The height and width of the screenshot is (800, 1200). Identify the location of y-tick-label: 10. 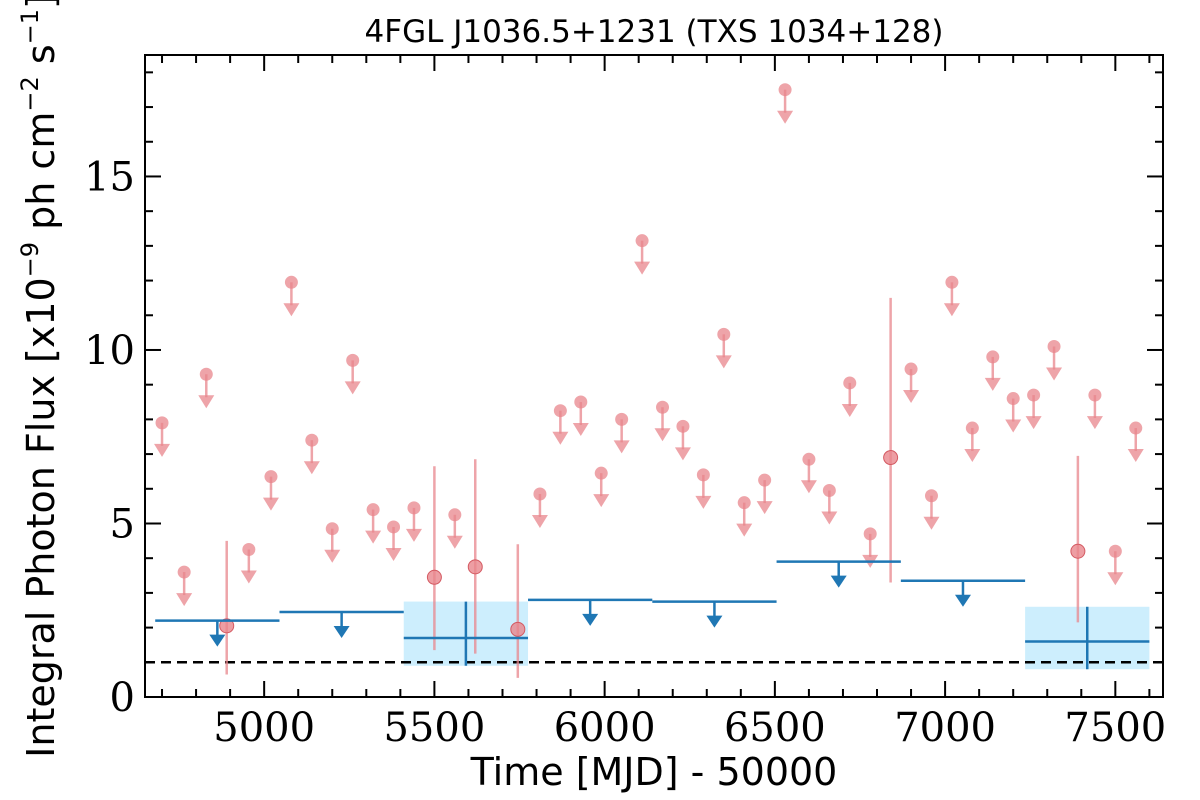
(109, 351).